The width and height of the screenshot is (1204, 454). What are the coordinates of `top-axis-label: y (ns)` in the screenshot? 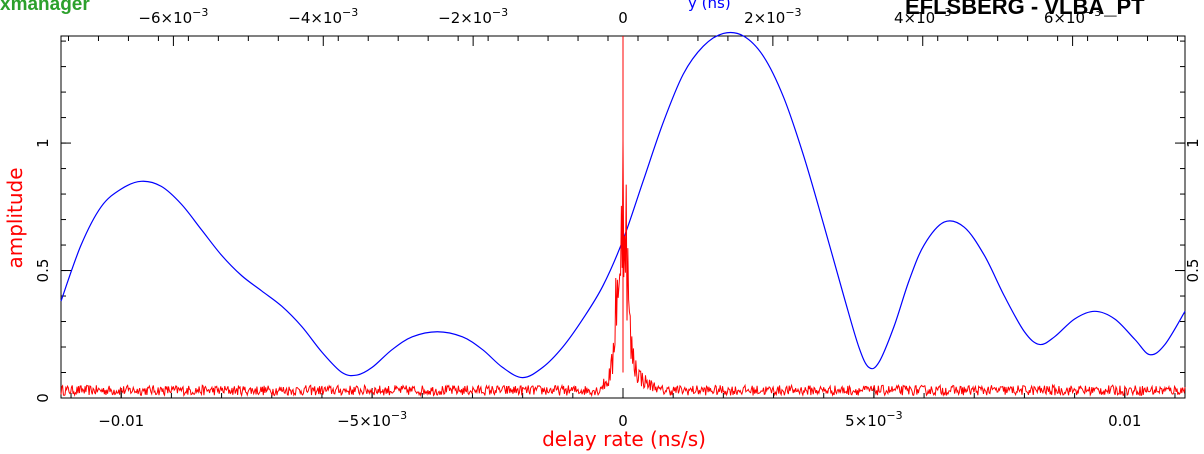 It's located at (709, 6).